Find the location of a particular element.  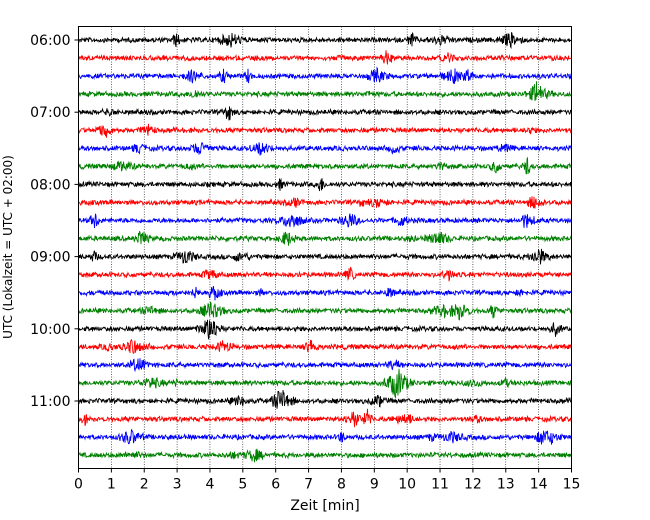

x-tick-label: 7 is located at coordinates (308, 485).